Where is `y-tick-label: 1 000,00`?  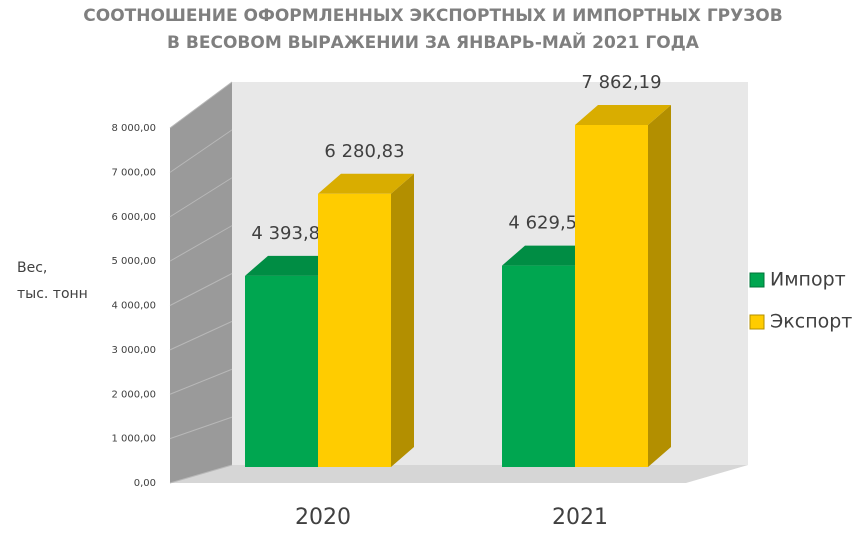
y-tick-label: 1 000,00 is located at coordinates (133, 439).